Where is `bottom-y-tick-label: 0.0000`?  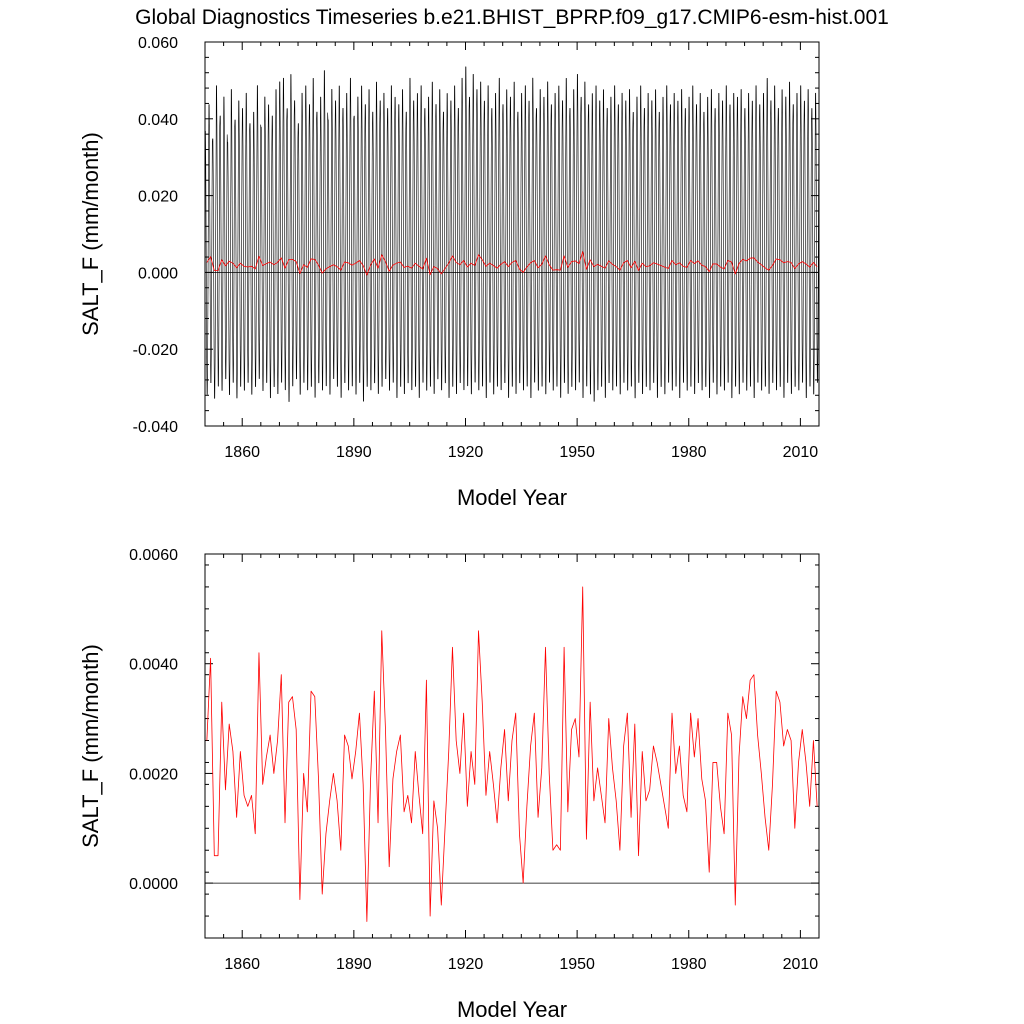
bottom-y-tick-label: 0.0000 is located at coordinates (153, 884).